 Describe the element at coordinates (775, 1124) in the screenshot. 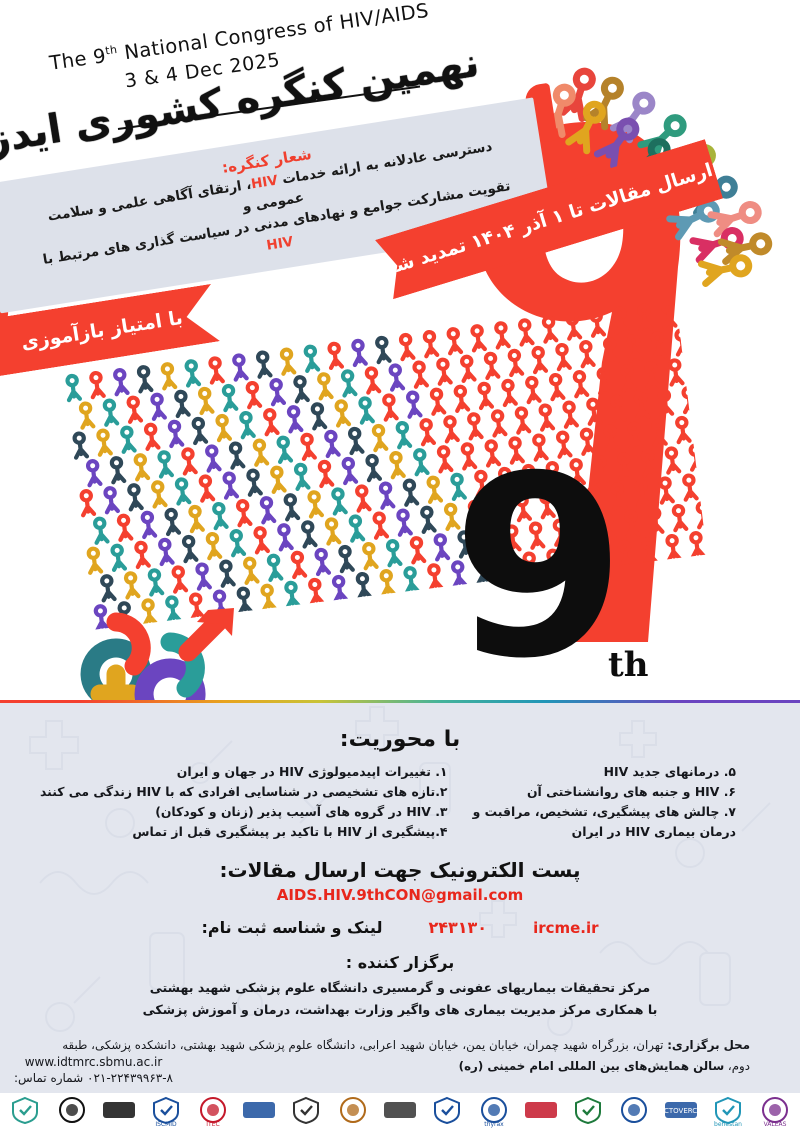

I see `svg-text: VALEAS` at that location.